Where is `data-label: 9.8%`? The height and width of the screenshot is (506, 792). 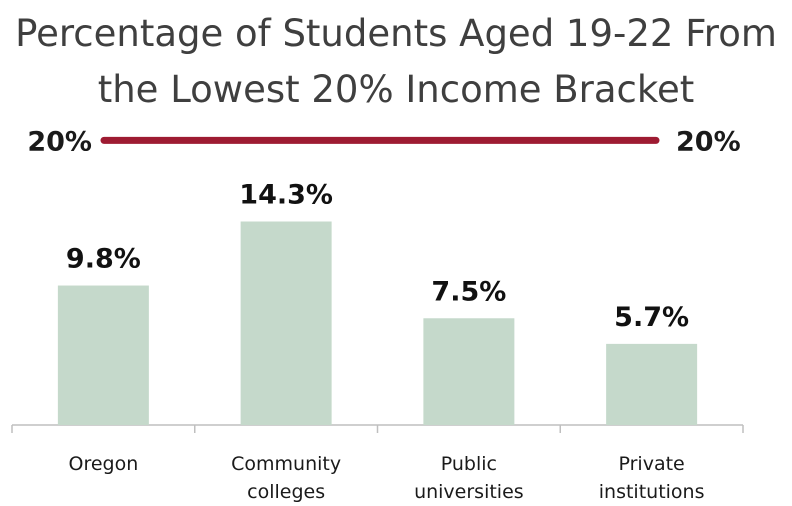
data-label: 9.8% is located at coordinates (103, 259).